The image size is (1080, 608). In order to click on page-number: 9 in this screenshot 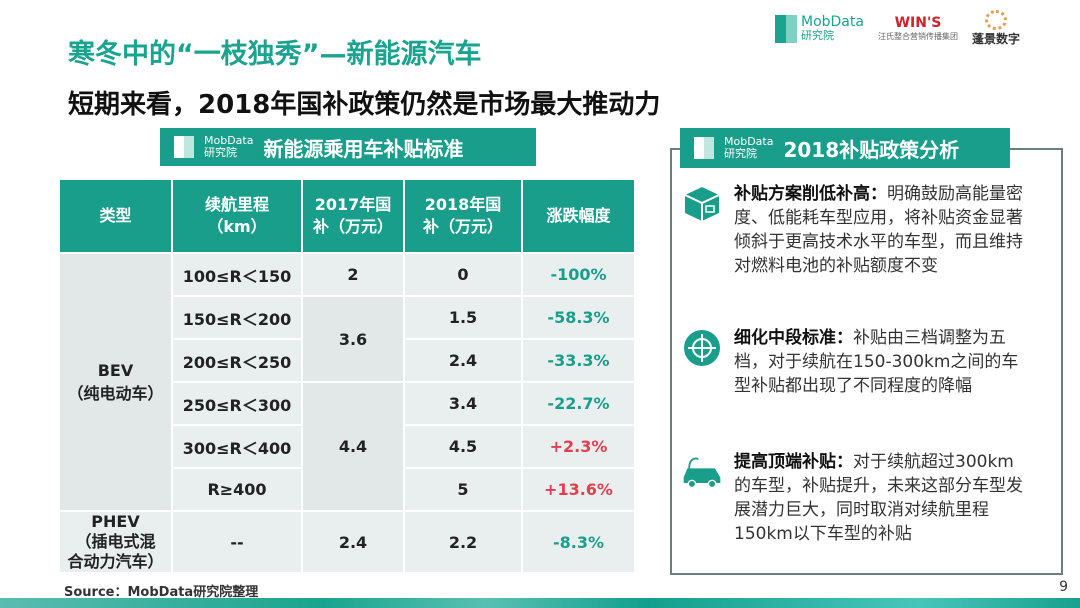, I will do `click(1063, 587)`.